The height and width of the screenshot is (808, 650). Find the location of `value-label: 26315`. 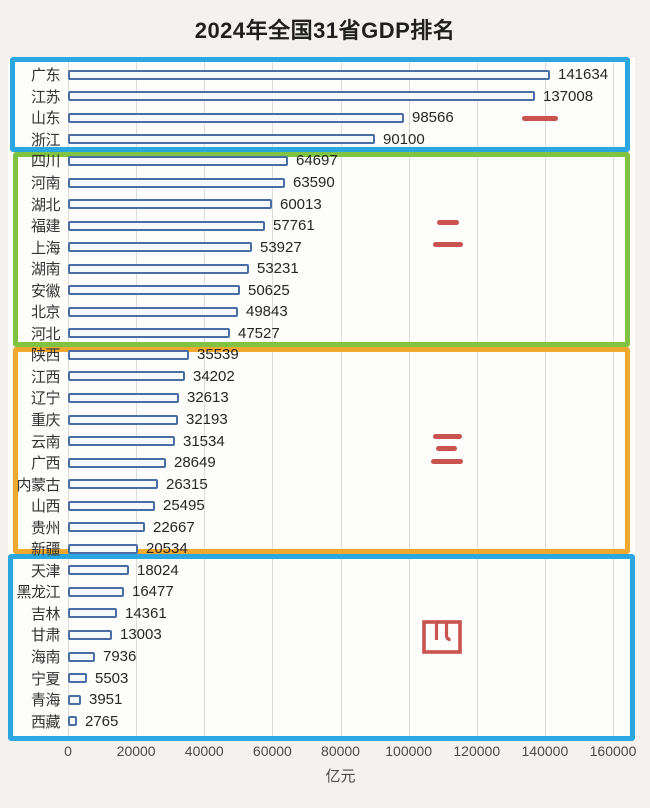

value-label: 26315 is located at coordinates (187, 484).